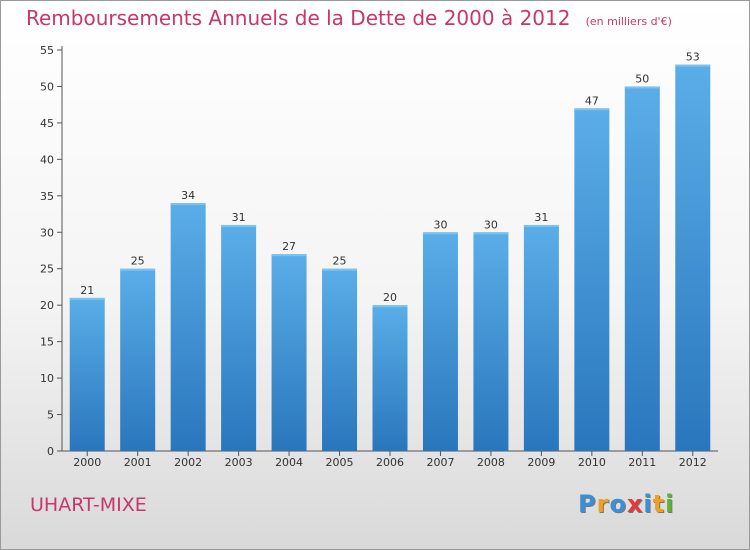  Describe the element at coordinates (87, 290) in the screenshot. I see `bar-value-label-2000: 21` at that location.